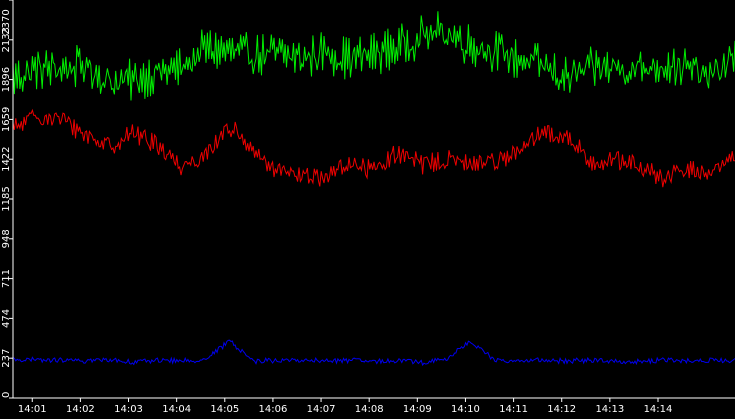 Image resolution: width=735 pixels, height=419 pixels. Describe the element at coordinates (561, 409) in the screenshot. I see `x-tick-label: 14:12` at that location.